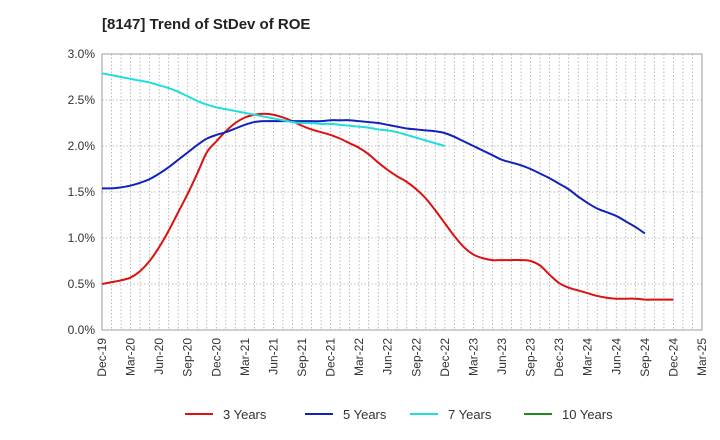 The image size is (720, 440). What do you see at coordinates (82, 330) in the screenshot?
I see `y-tick-label: 0.0%` at bounding box center [82, 330].